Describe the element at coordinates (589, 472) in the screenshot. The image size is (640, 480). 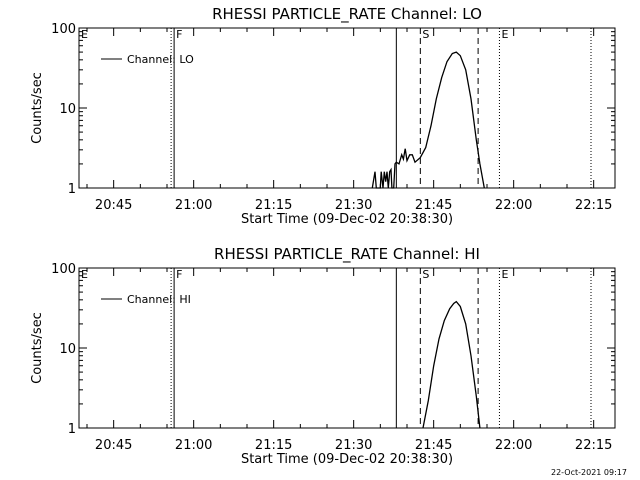
I see `plot-timestamp: 22-Oct-2021 09:17` at that location.